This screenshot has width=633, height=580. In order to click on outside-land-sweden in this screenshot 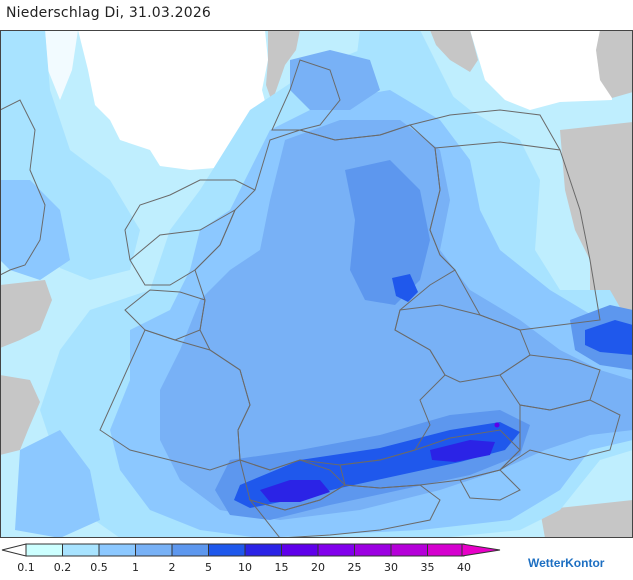, I will do `click(454, 51)`.